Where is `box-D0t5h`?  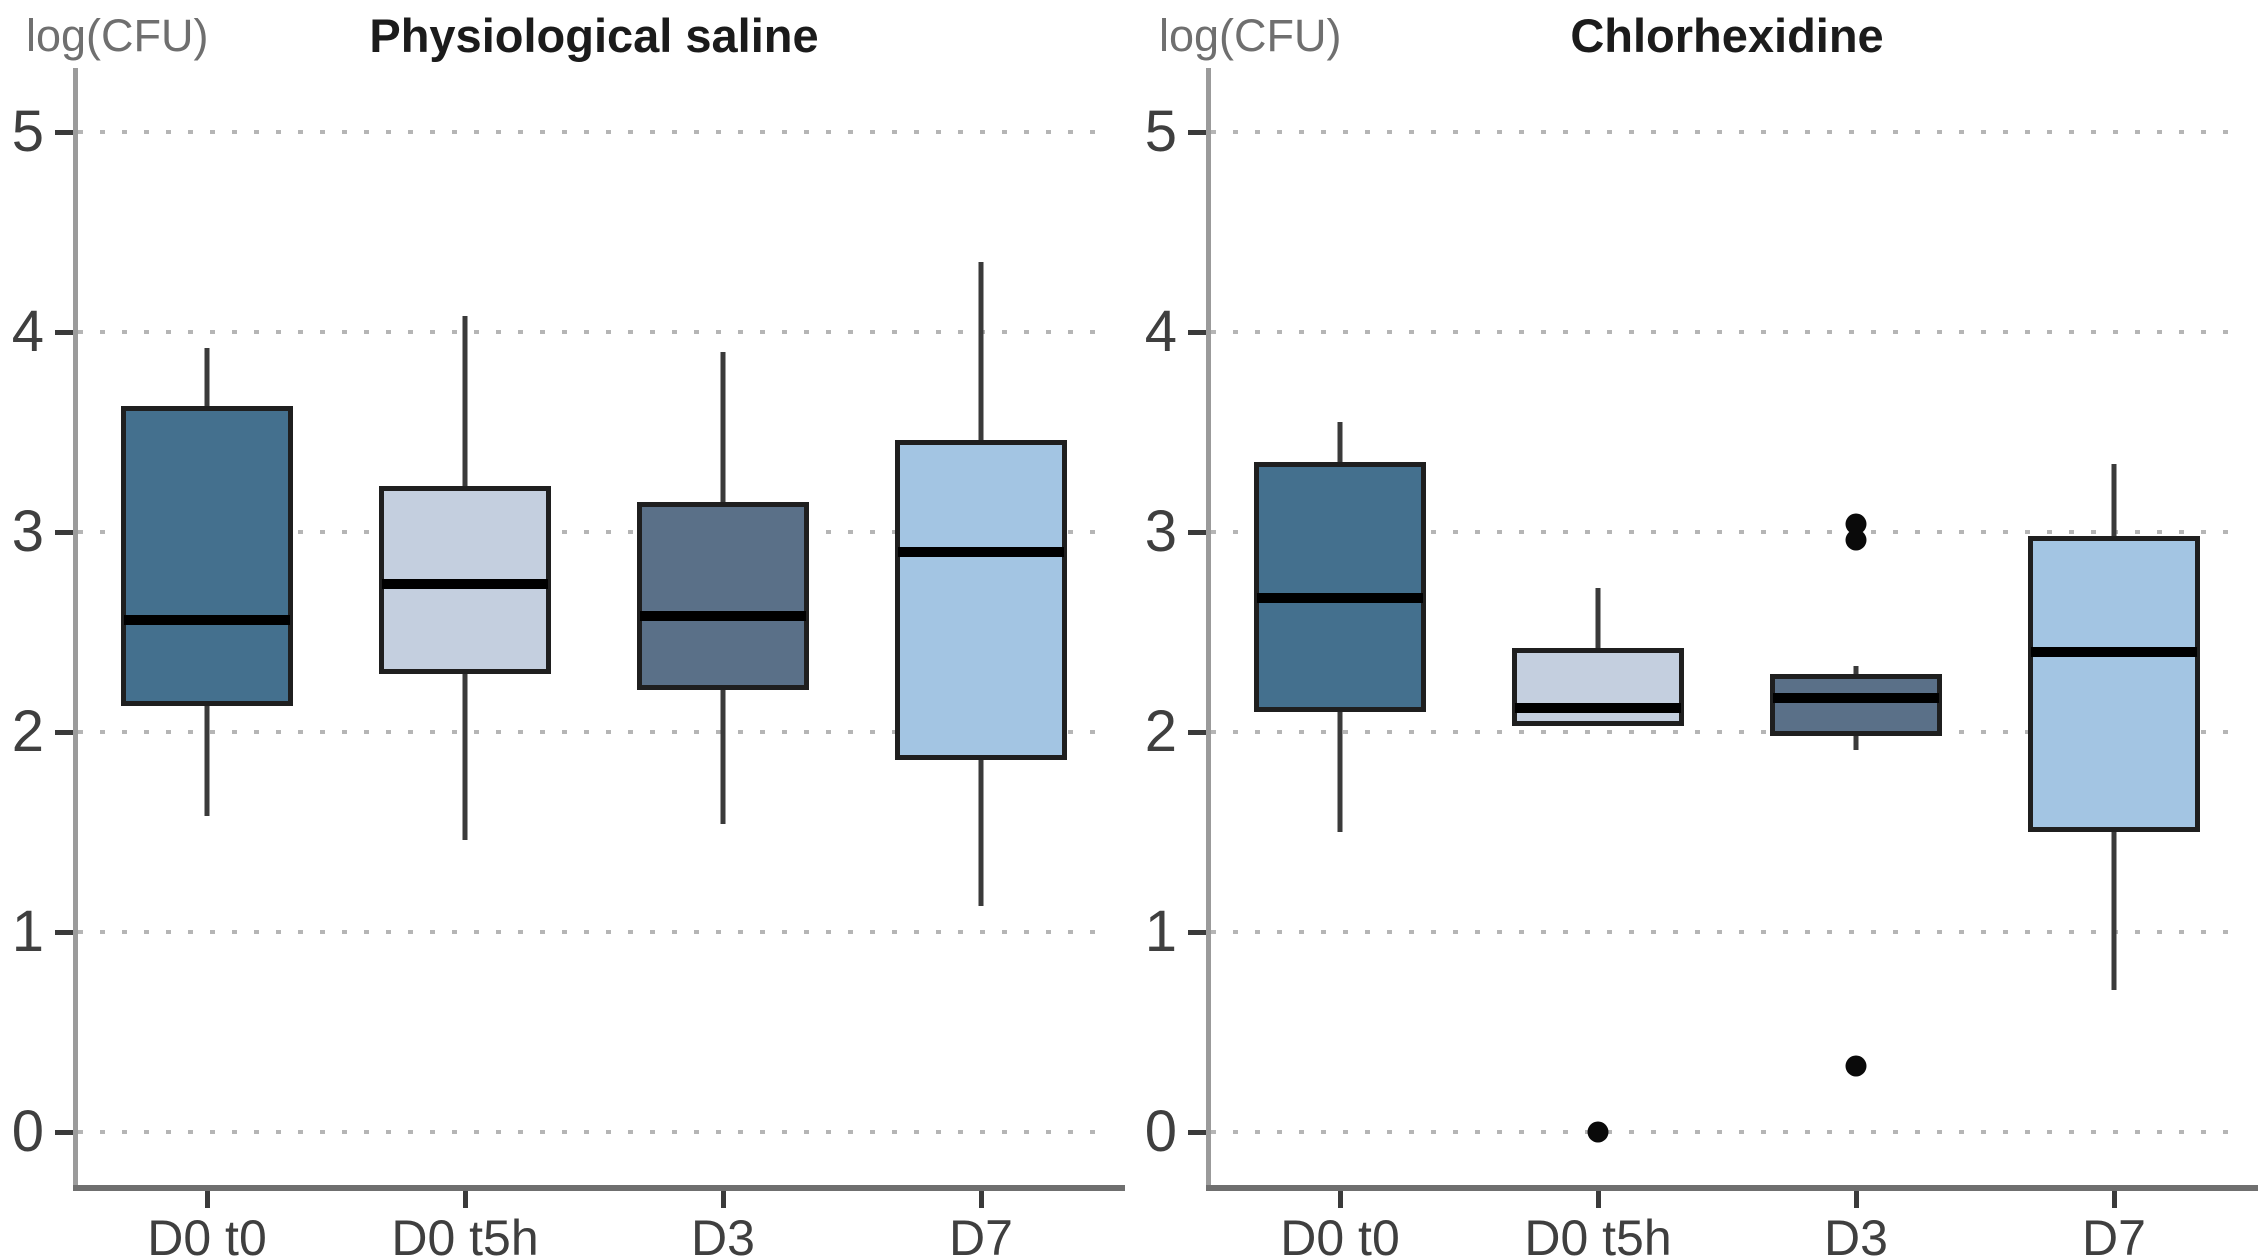 box-D0t5h is located at coordinates (1598, 687).